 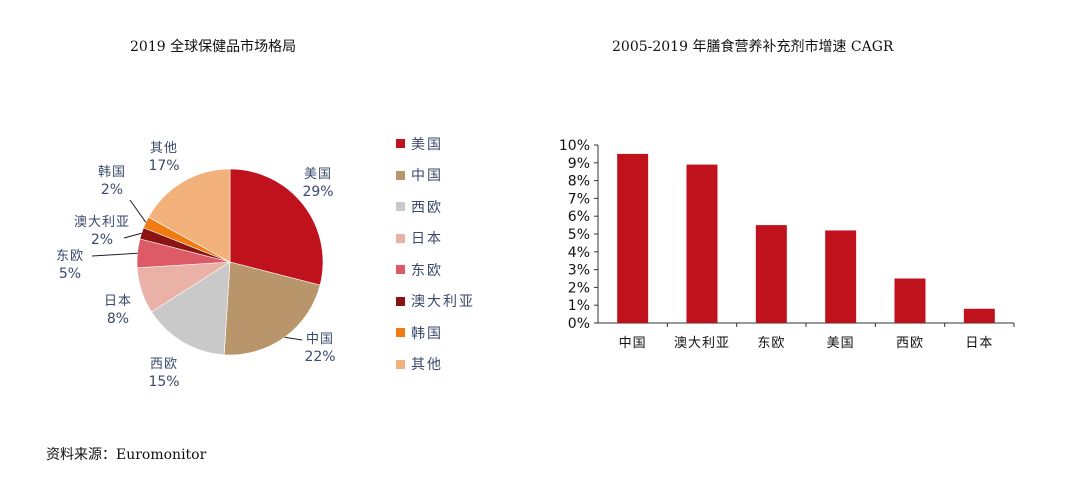 What do you see at coordinates (702, 343) in the screenshot?
I see `x-tick-label-1: 澳大利亚` at bounding box center [702, 343].